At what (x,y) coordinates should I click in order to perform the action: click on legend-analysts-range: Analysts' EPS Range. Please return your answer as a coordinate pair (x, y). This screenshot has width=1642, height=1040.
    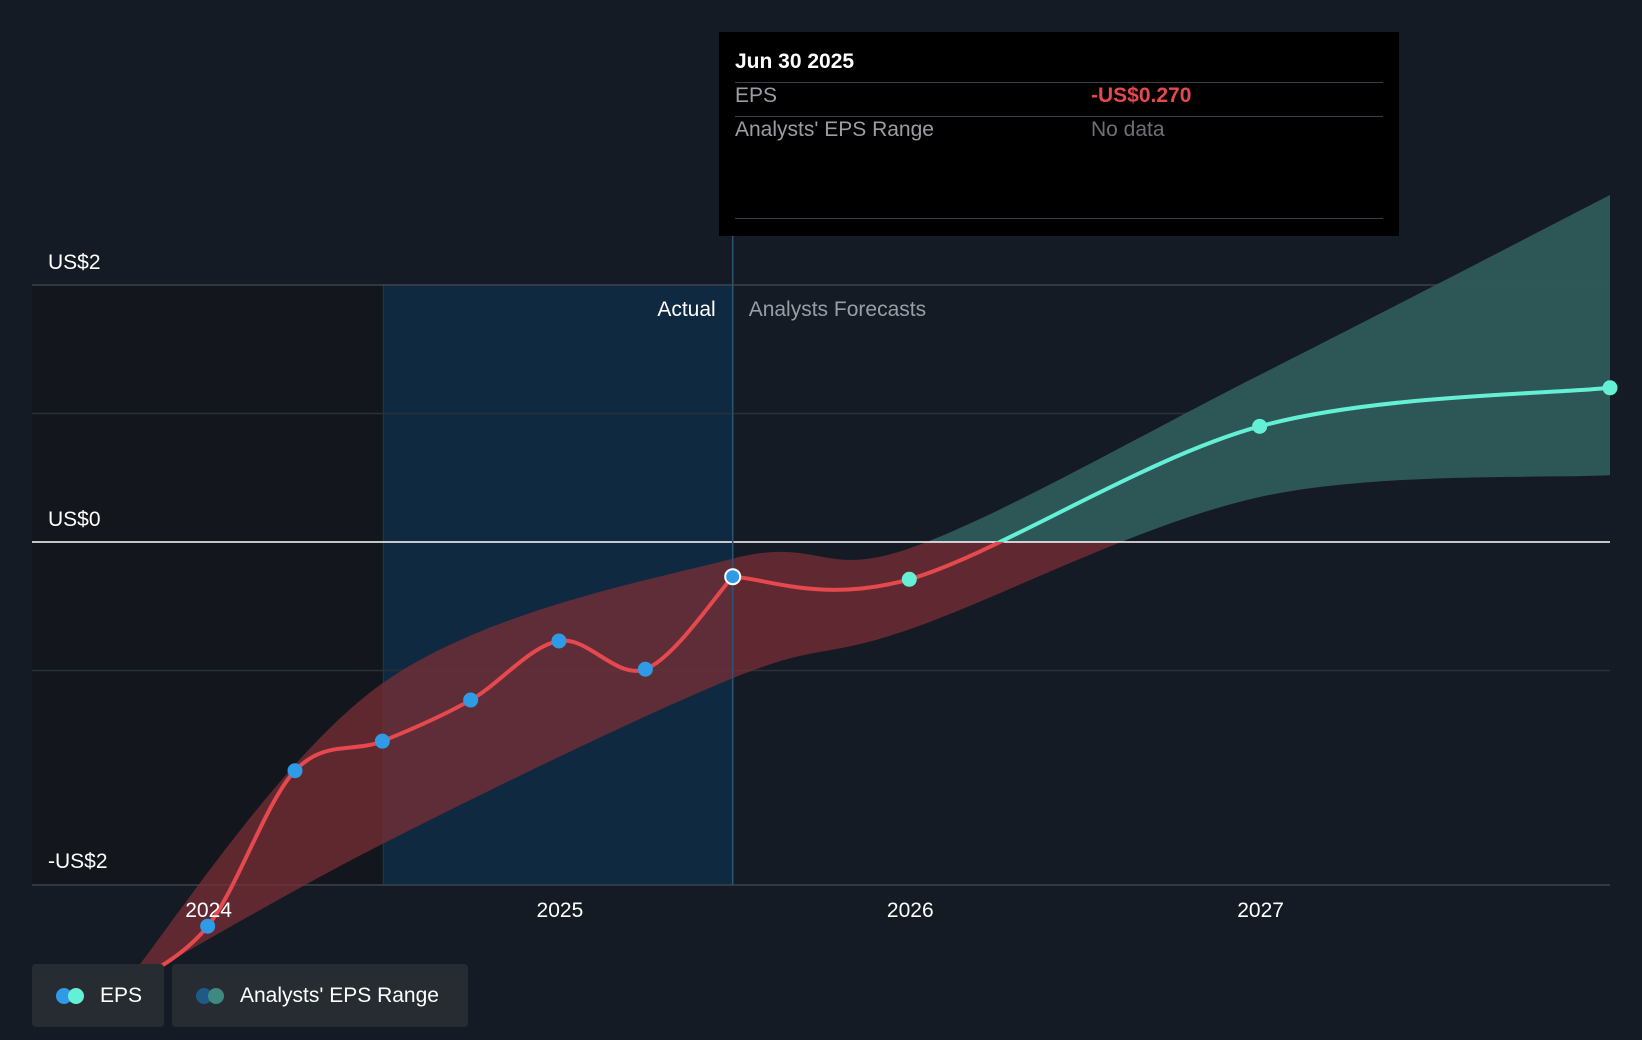
    Looking at the image, I should click on (320, 995).